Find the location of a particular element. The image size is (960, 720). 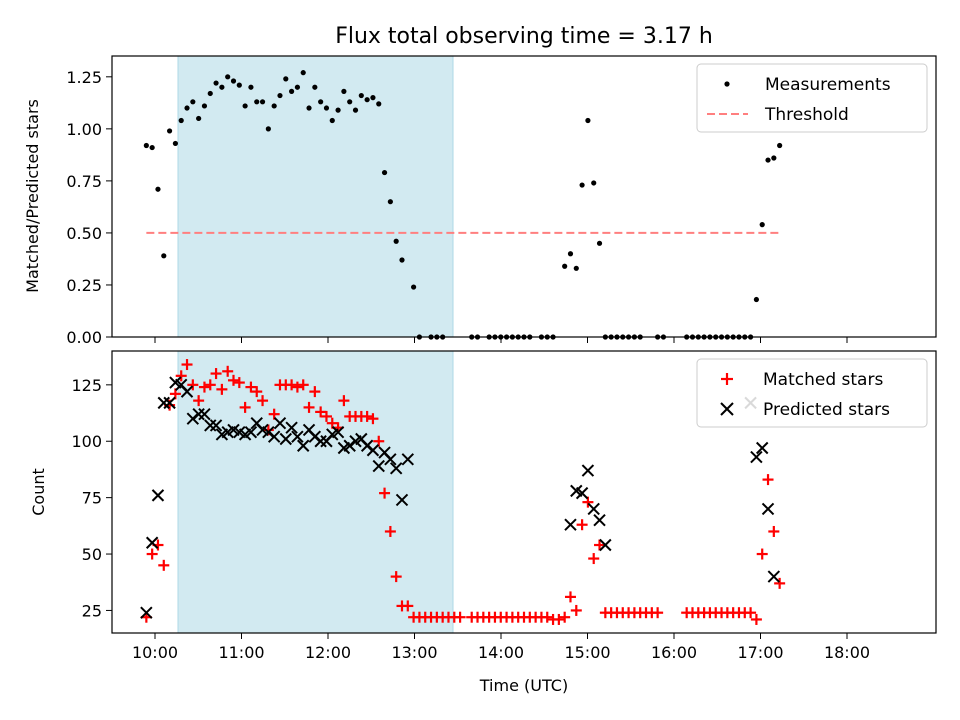

x-tick-label: 18:00 is located at coordinates (847, 652).